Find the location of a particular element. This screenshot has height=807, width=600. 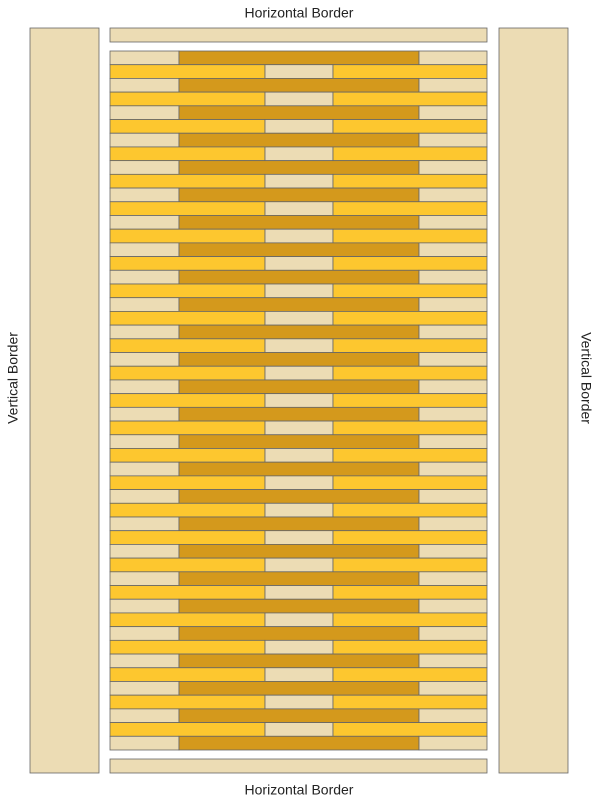

bottom-border is located at coordinates (298, 766).